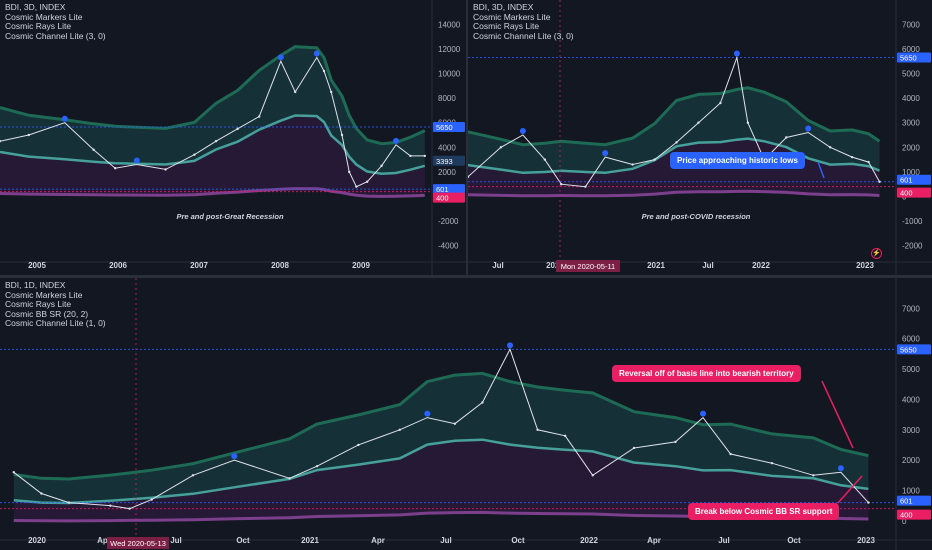  Describe the element at coordinates (35, 285) in the screenshot. I see `legend-symbol: BDI, 1D, INDEX` at that location.